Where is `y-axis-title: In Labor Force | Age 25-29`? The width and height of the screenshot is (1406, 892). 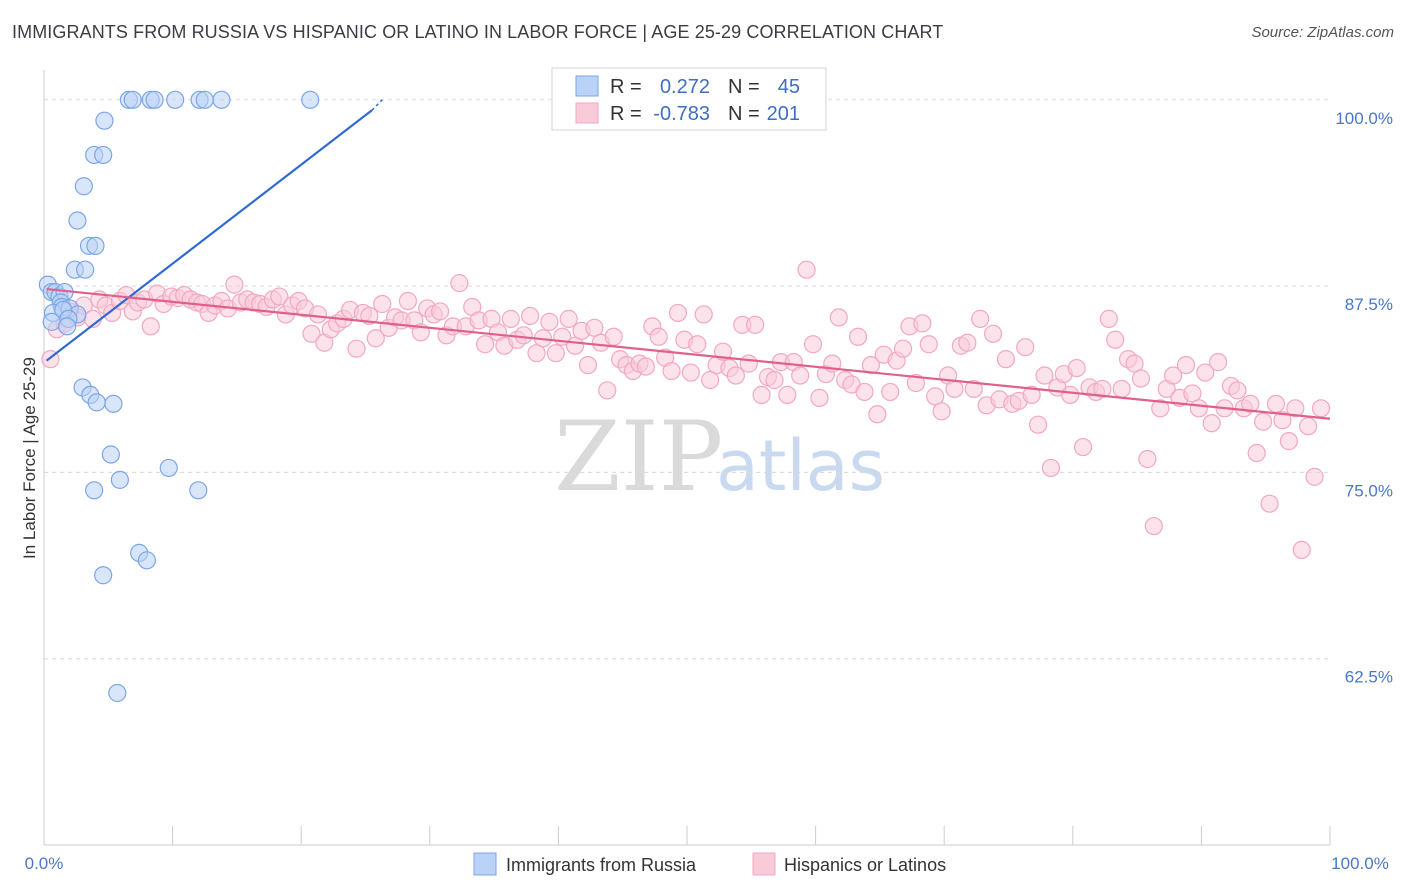 y-axis-title: In Labor Force | Age 25-29 is located at coordinates (29, 458).